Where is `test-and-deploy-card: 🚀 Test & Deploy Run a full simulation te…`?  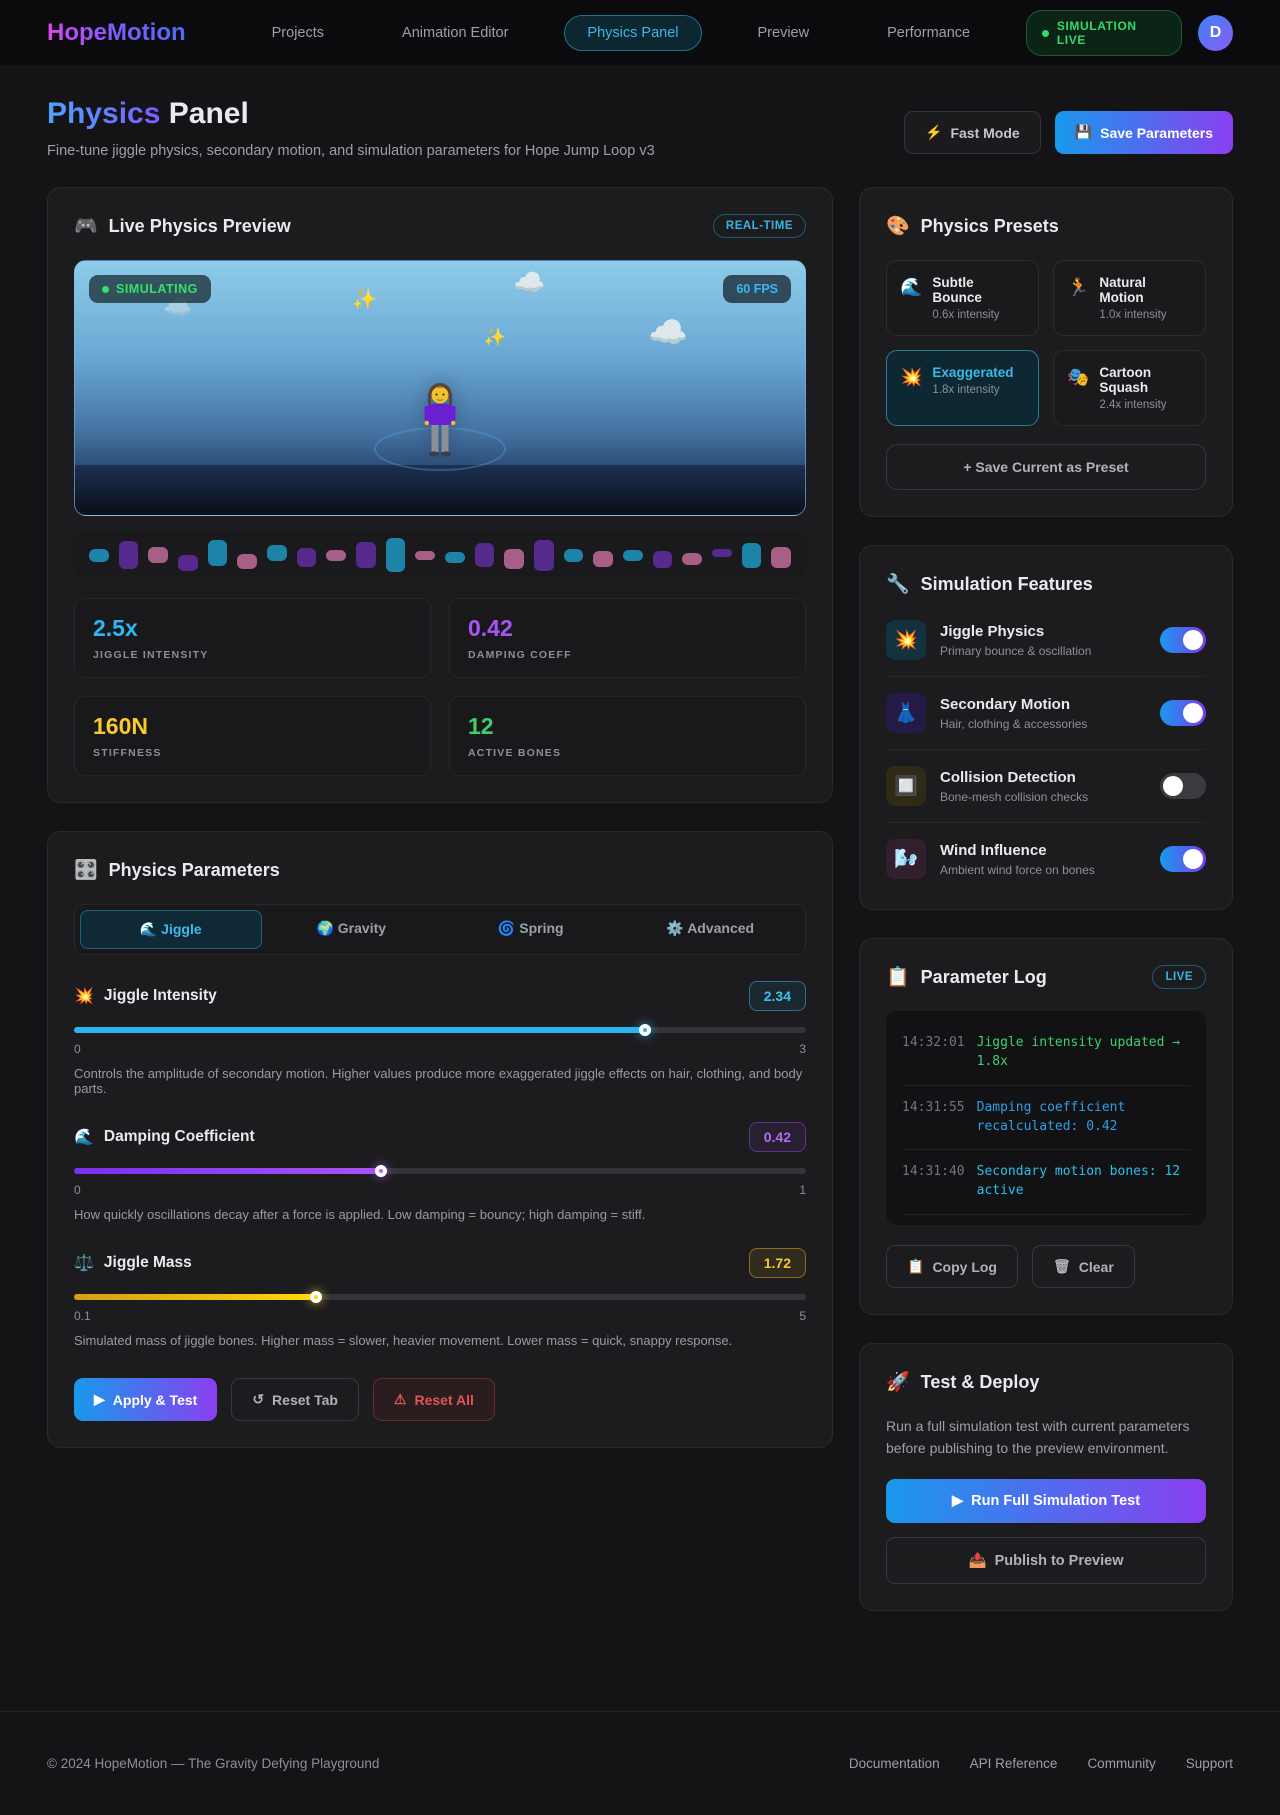
test-and-deploy-card: 🚀 Test & Deploy Run a full simulation te… is located at coordinates (1046, 1477).